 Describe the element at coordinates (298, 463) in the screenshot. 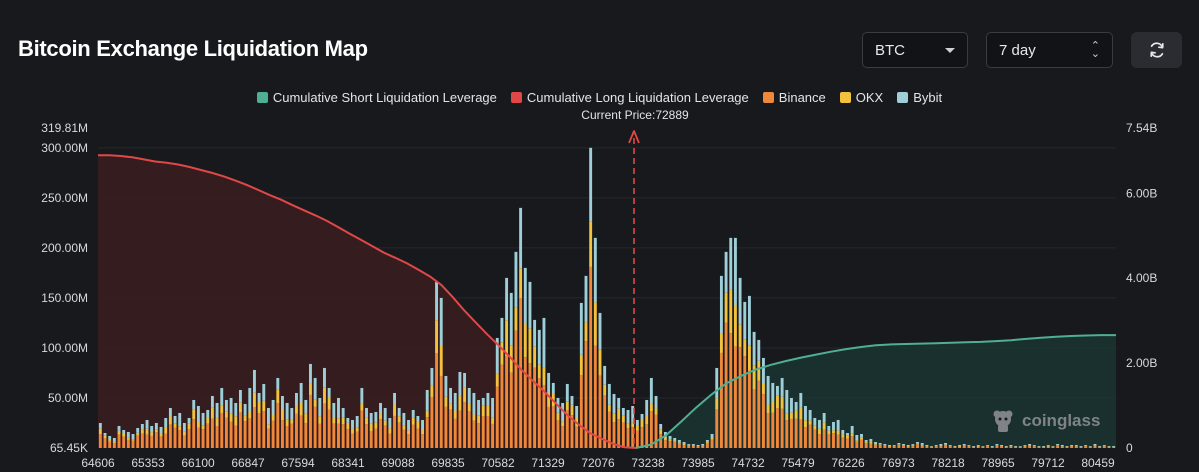

I see `x-tick-label: 67594` at that location.